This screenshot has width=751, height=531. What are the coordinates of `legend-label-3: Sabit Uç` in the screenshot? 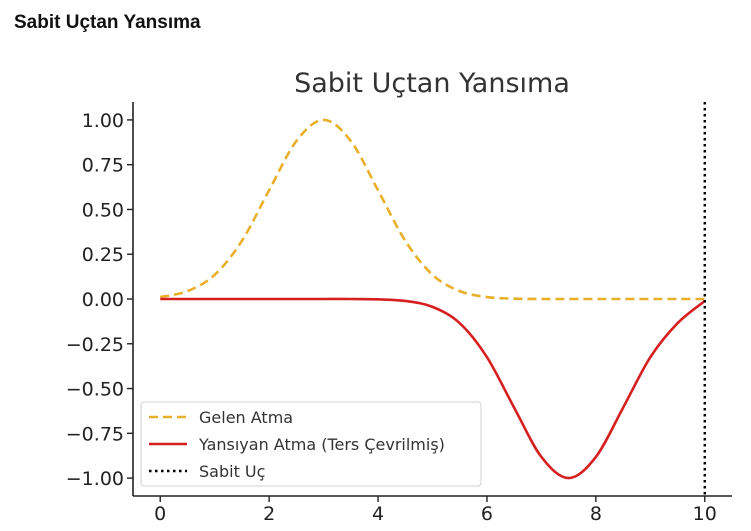 It's located at (232, 471).